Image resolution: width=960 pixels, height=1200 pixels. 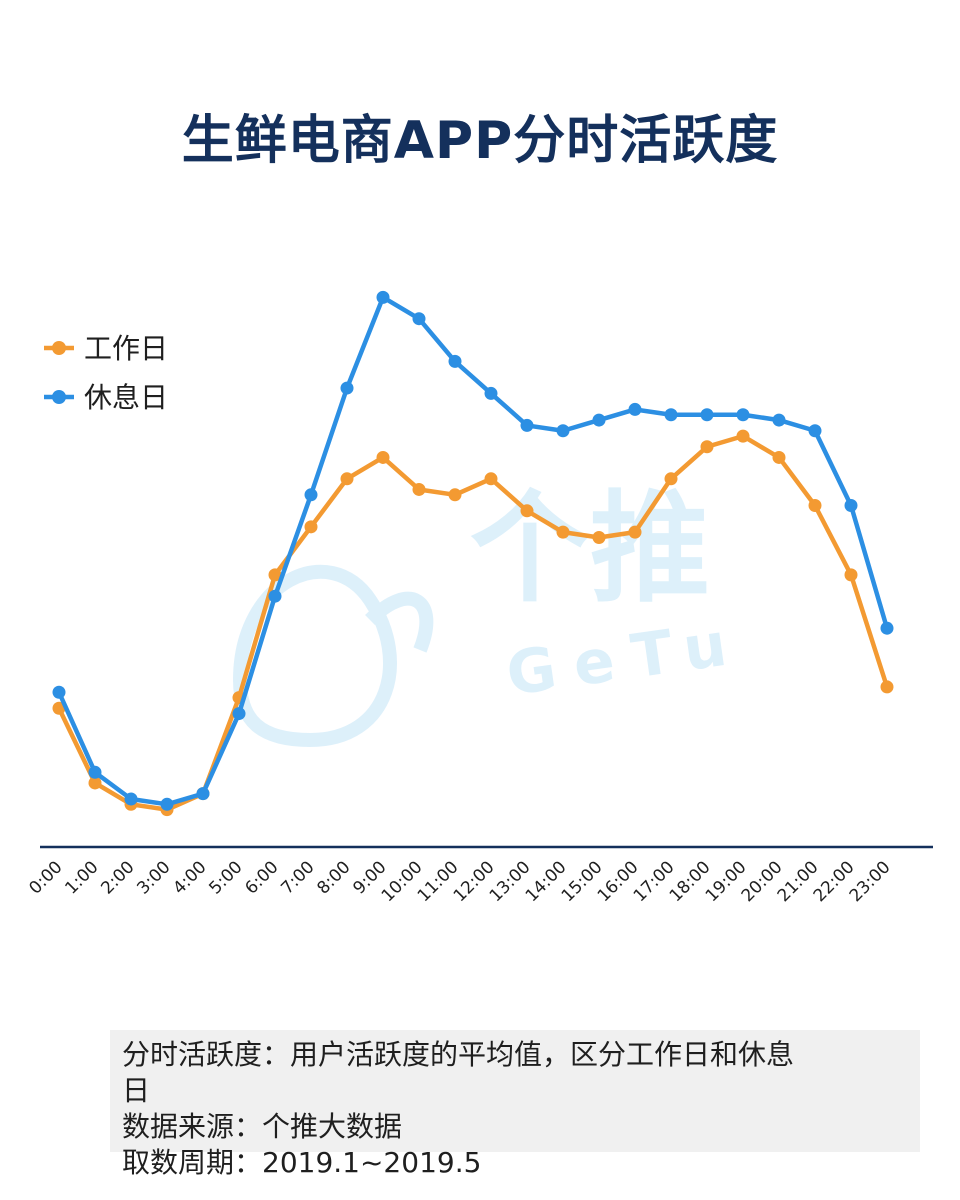 What do you see at coordinates (458, 1054) in the screenshot?
I see `note-definition: 分时活跃度：用户活跃度的平均值，区分工作日和休息` at bounding box center [458, 1054].